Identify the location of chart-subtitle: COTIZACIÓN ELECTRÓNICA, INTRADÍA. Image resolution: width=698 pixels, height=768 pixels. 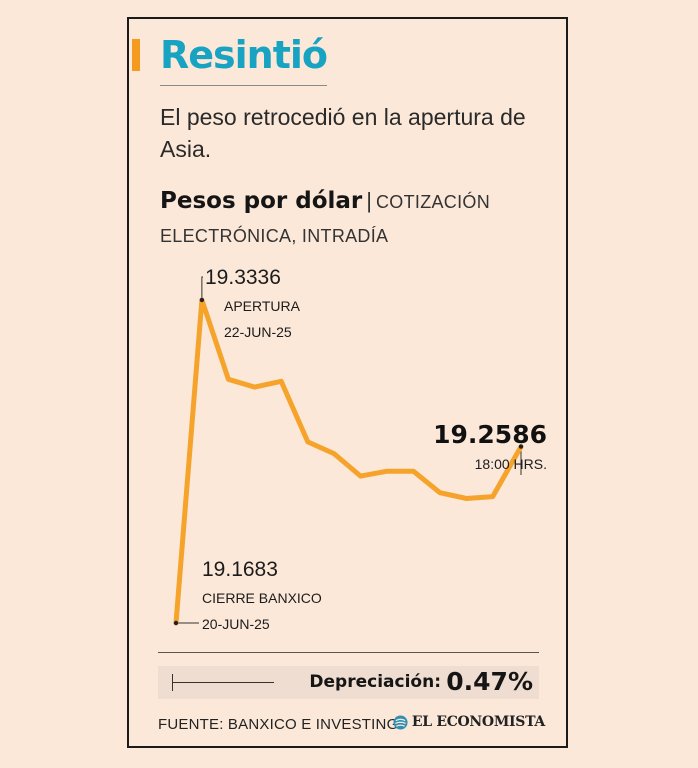
(325, 219).